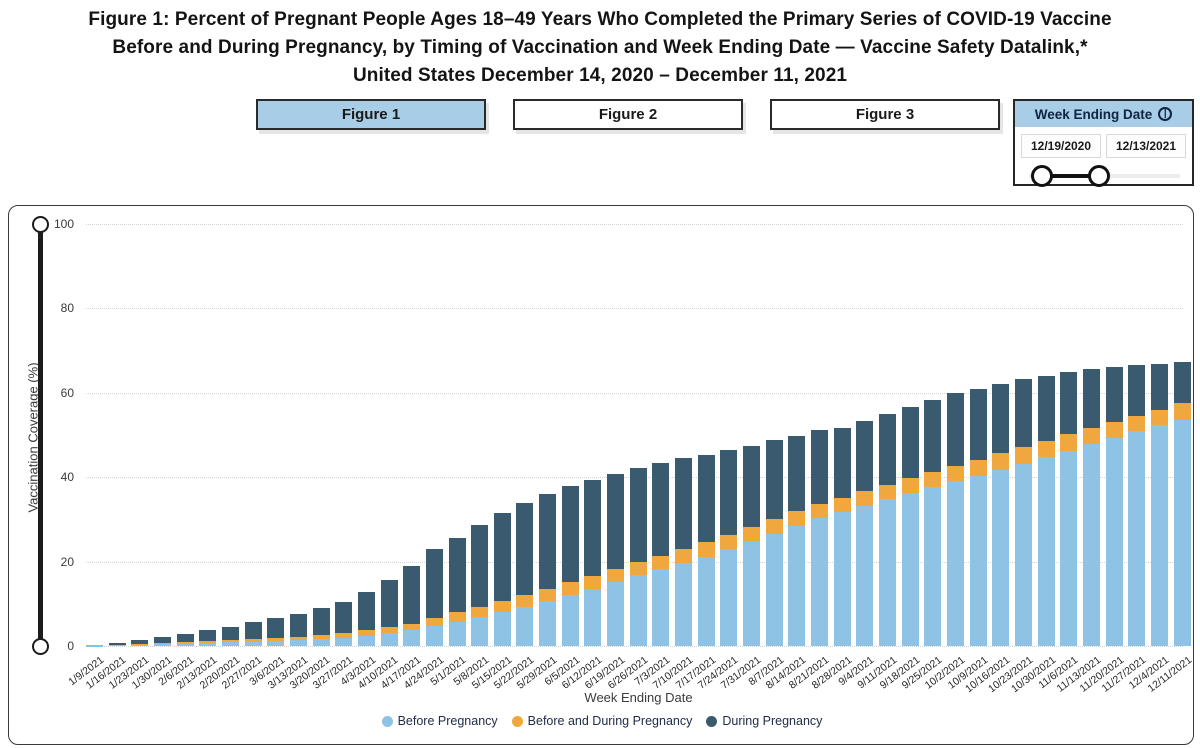 The height and width of the screenshot is (748, 1200). What do you see at coordinates (185, 639) in the screenshot?
I see `bar-2/6/2021` at bounding box center [185, 639].